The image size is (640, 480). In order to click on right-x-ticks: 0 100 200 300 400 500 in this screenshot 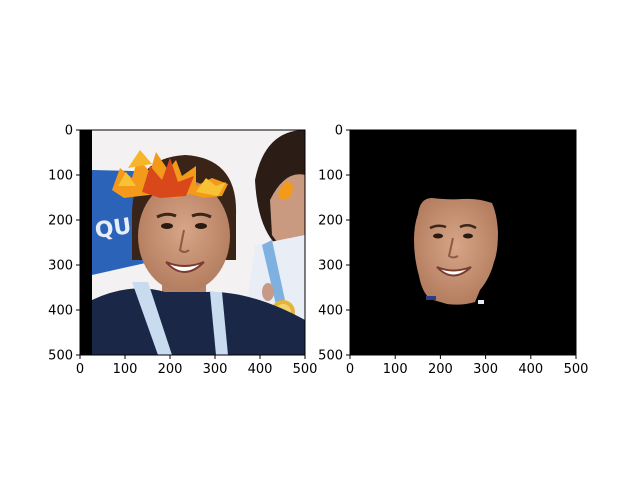, I will do `click(467, 366)`.